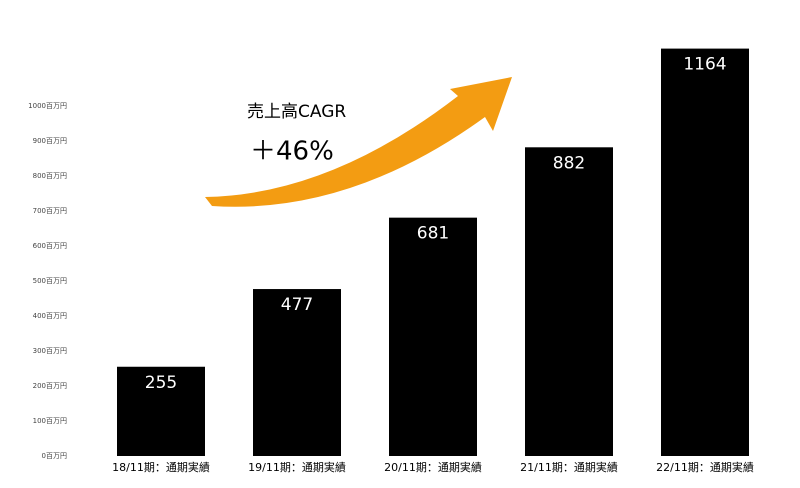 The image size is (800, 488). Describe the element at coordinates (50, 281) in the screenshot. I see `y-tick-label: 500百万円` at that location.